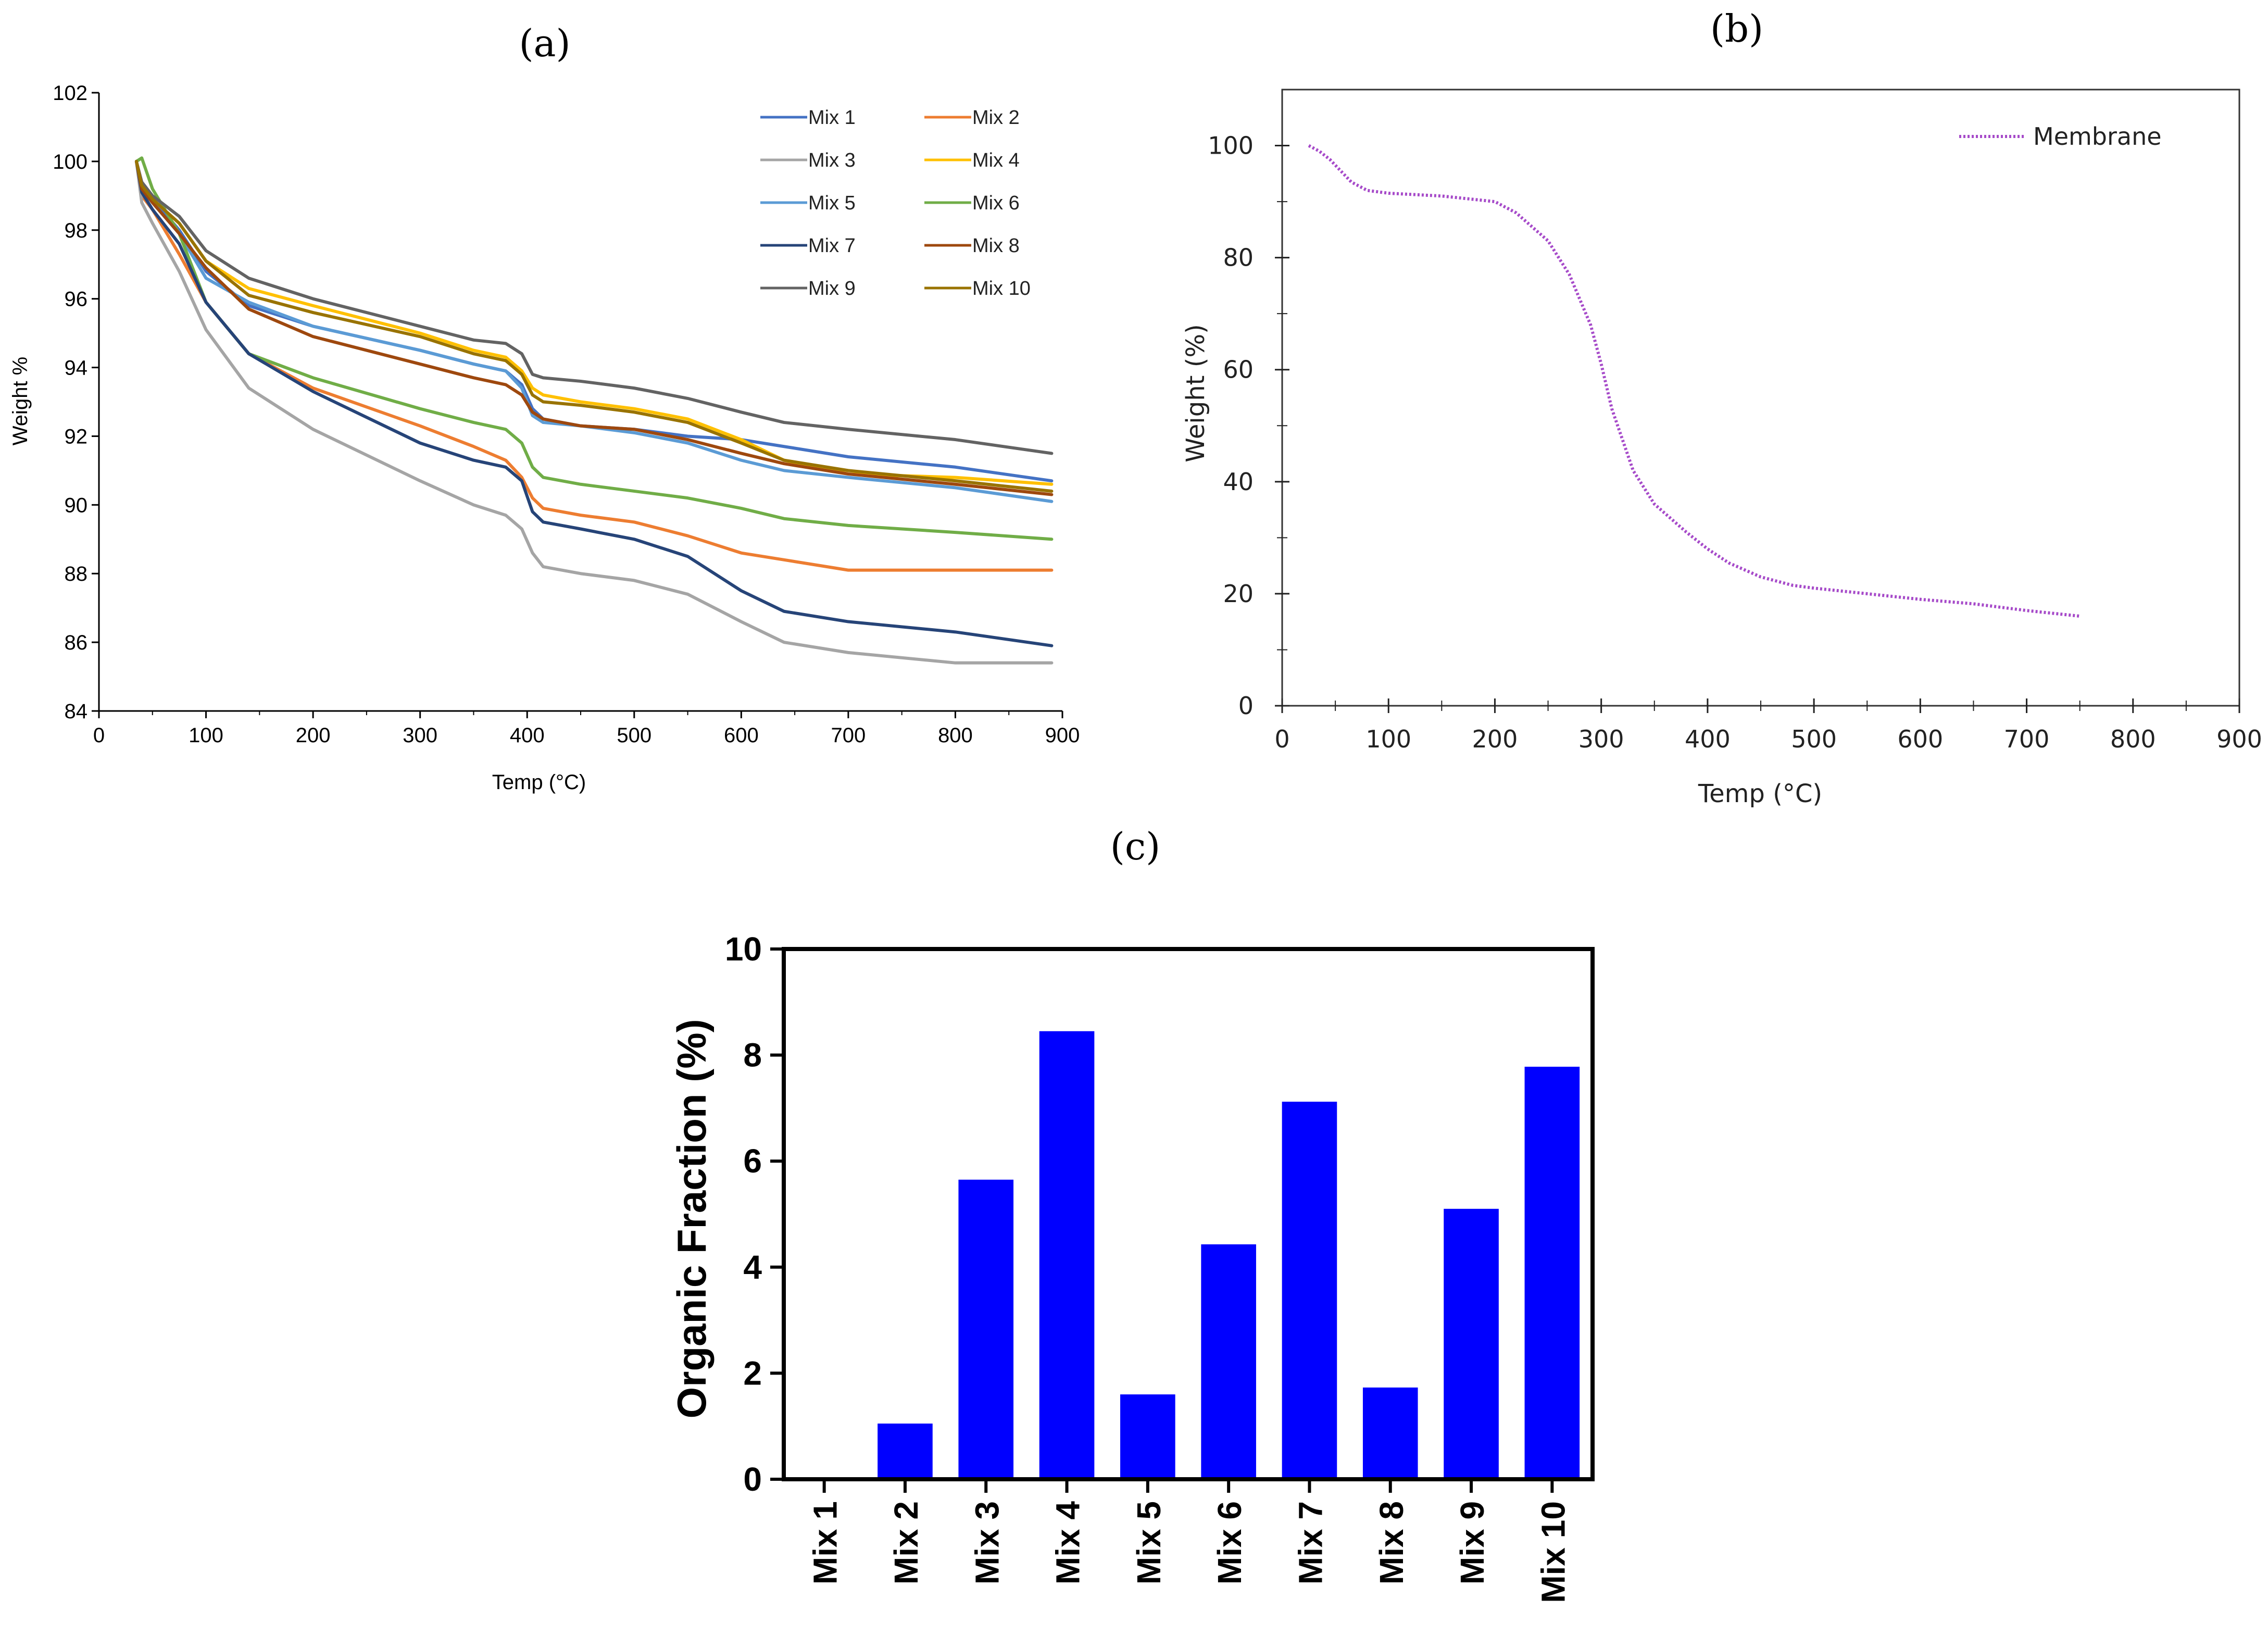 The image size is (2268, 1648). I want to click on chart-a-legend-label: Mix 7, so click(832, 246).